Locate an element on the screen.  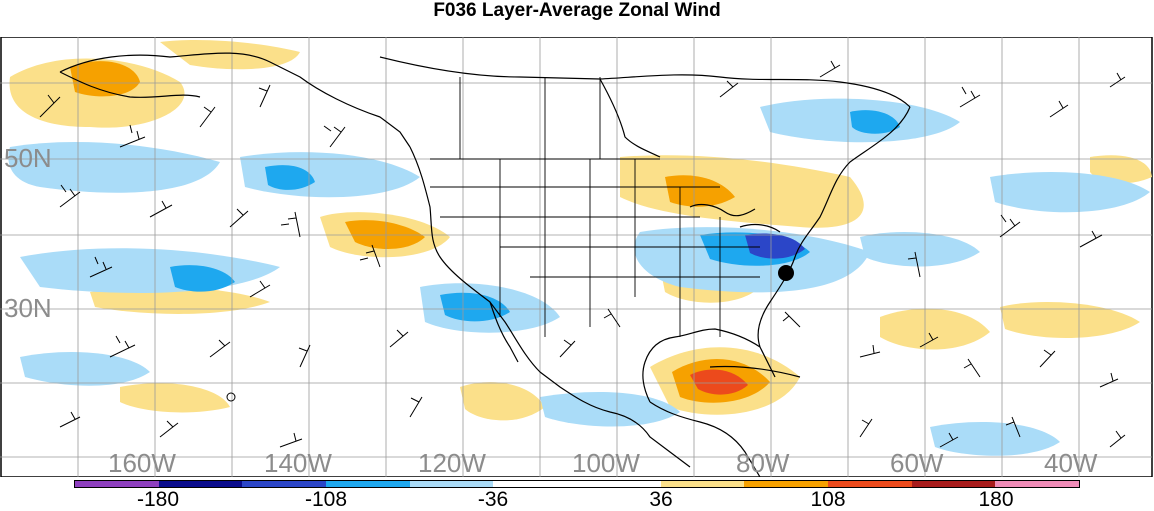
colorbar-tick-label: -36 is located at coordinates (493, 499).